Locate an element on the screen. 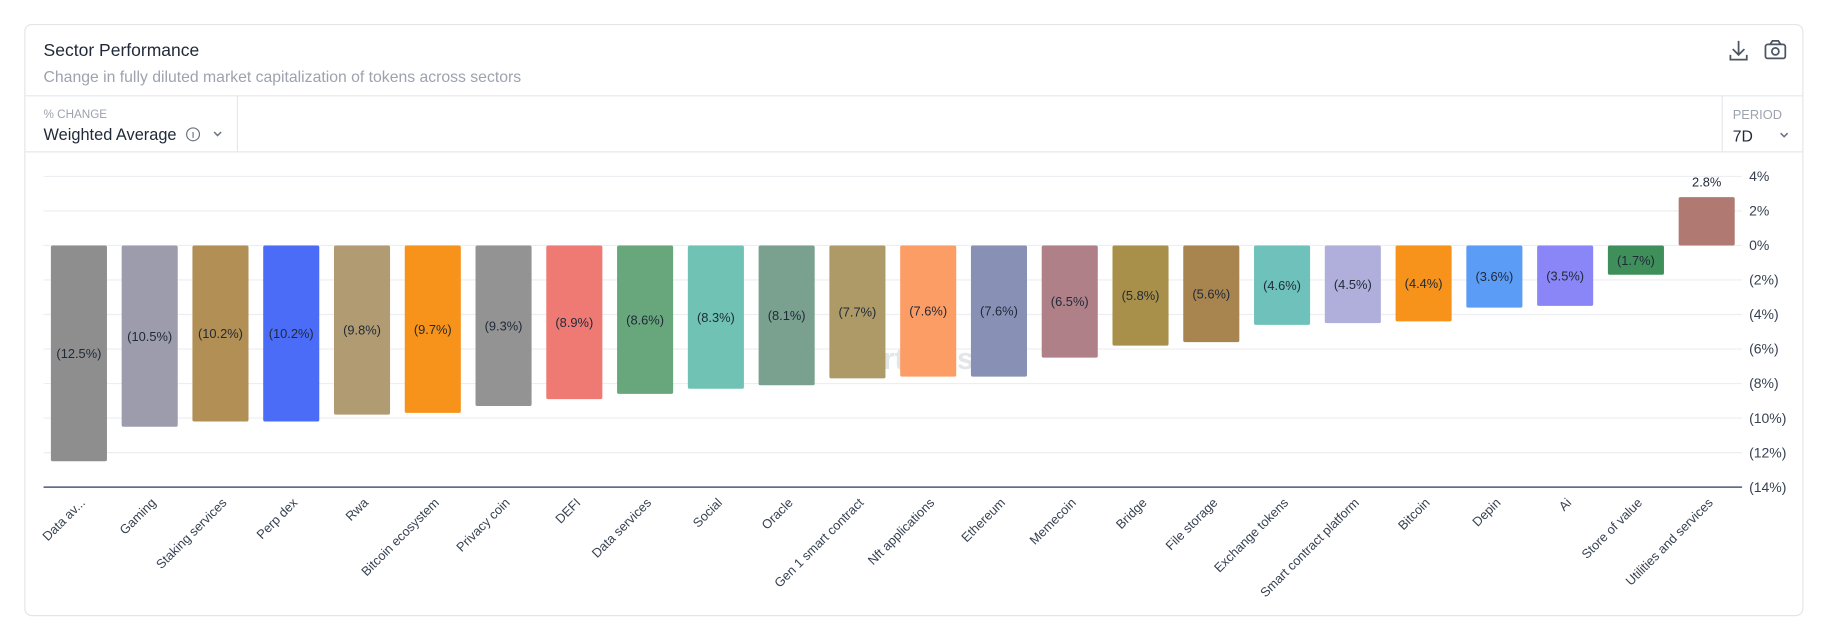 The width and height of the screenshot is (1823, 644). period-label: PERIOD is located at coordinates (1757, 114).